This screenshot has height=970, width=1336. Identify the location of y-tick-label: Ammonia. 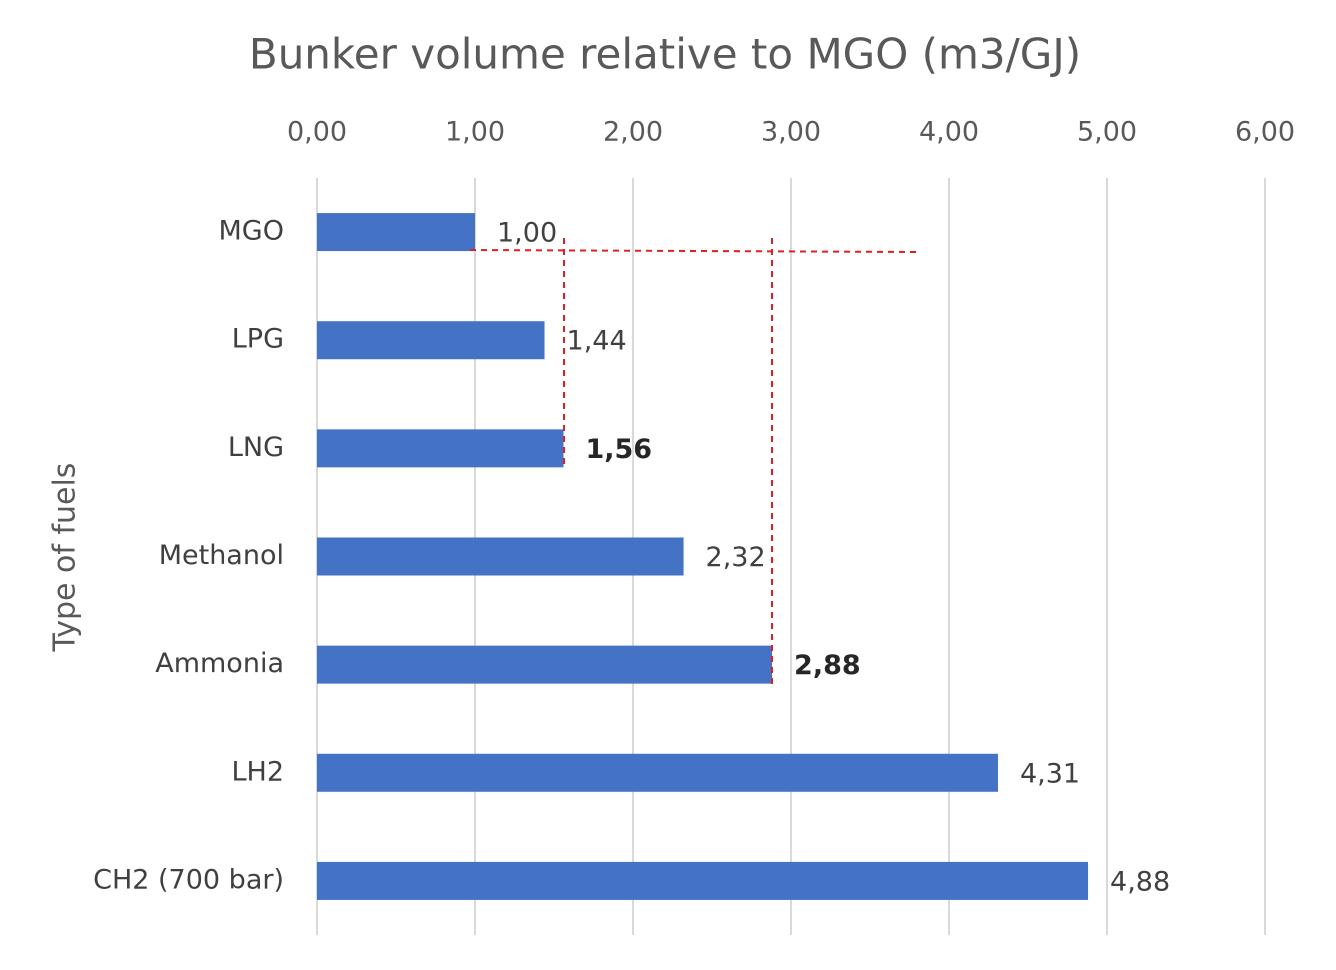
(219, 663).